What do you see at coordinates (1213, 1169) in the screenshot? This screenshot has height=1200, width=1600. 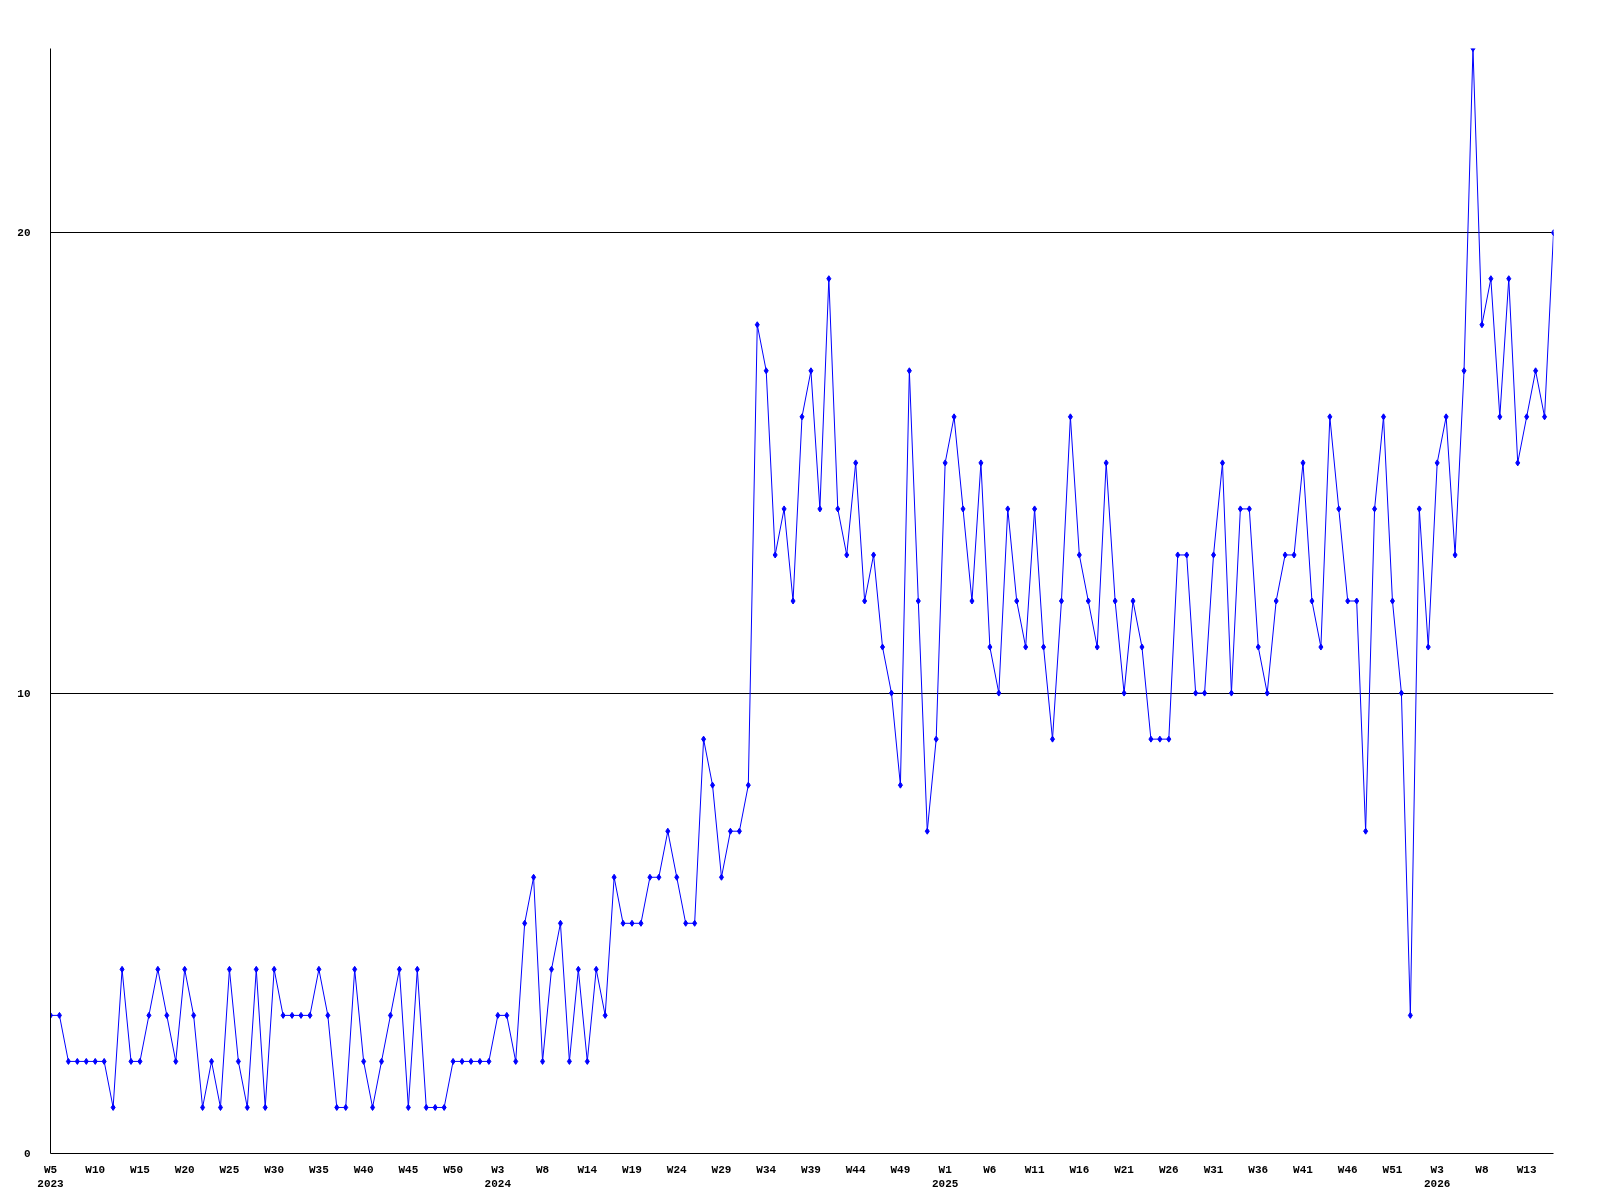 I see `x-tick-label: W31` at bounding box center [1213, 1169].